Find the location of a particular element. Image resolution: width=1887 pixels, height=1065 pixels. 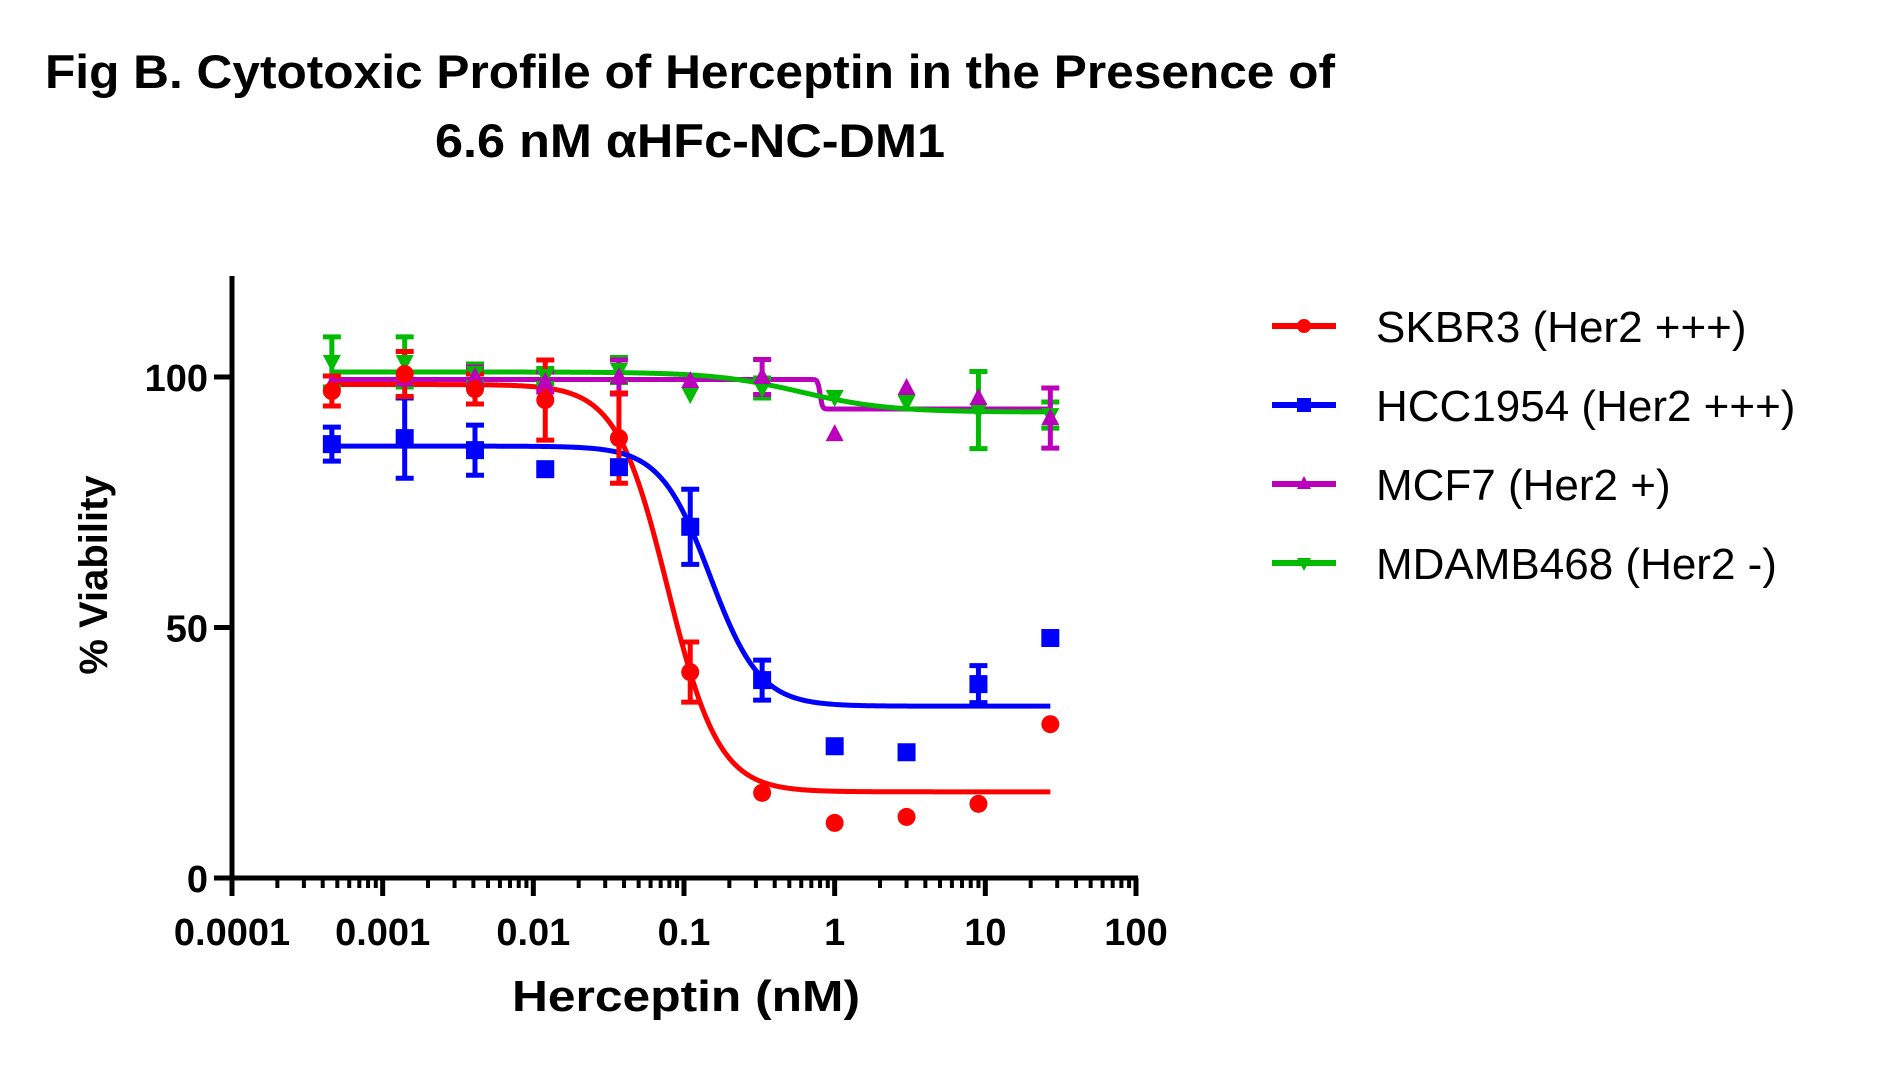

y-ticks: 0 50 100 is located at coordinates (188, 629).